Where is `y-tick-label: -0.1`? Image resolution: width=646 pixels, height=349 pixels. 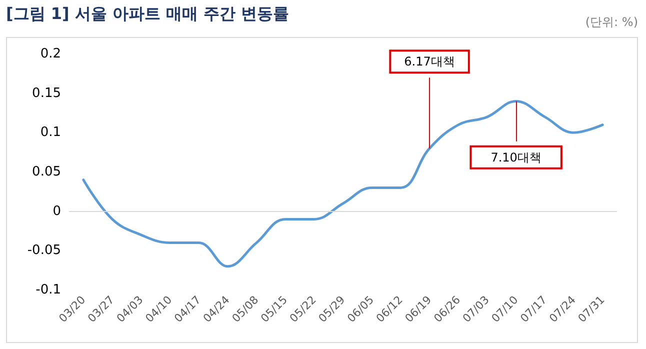
y-tick-label: -0.1 is located at coordinates (48, 290).